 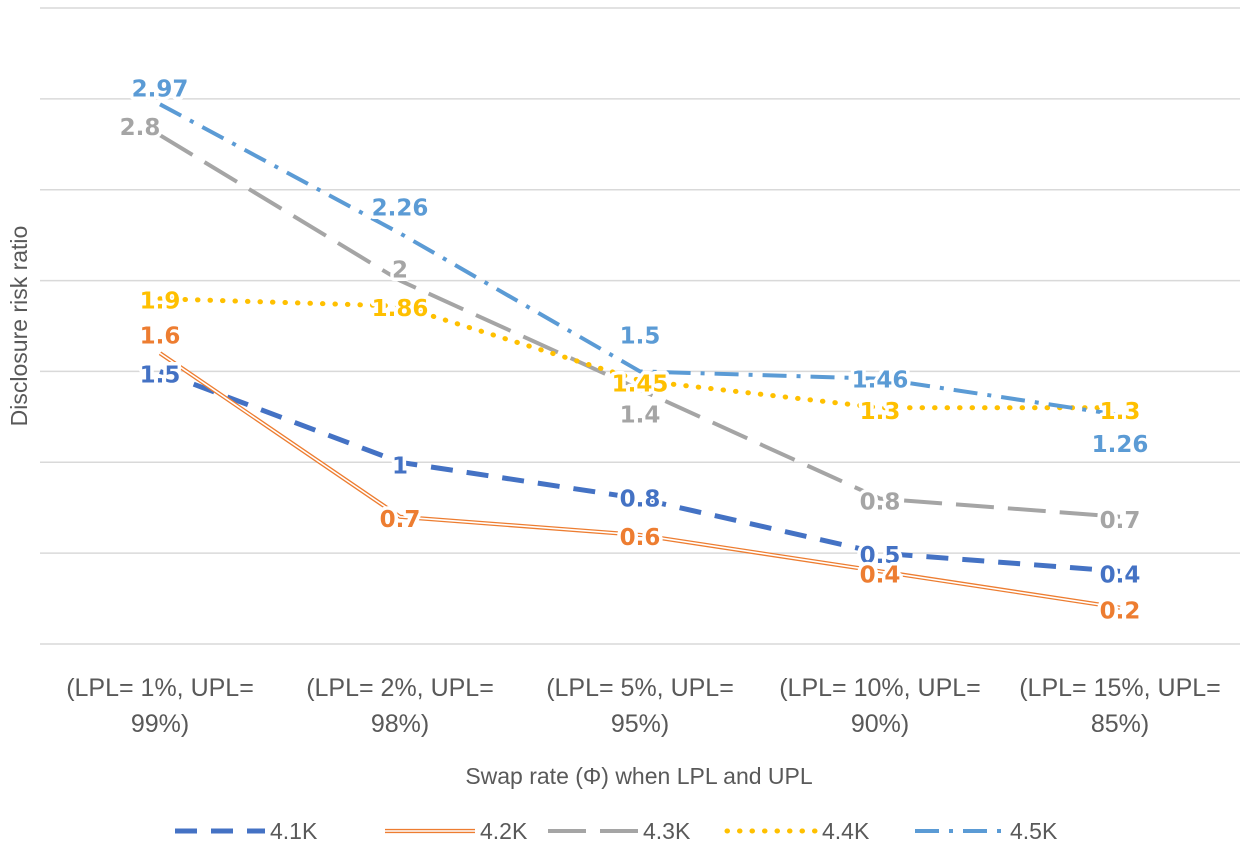 What do you see at coordinates (504, 831) in the screenshot?
I see `legend-label-4.2K: 4.2K` at bounding box center [504, 831].